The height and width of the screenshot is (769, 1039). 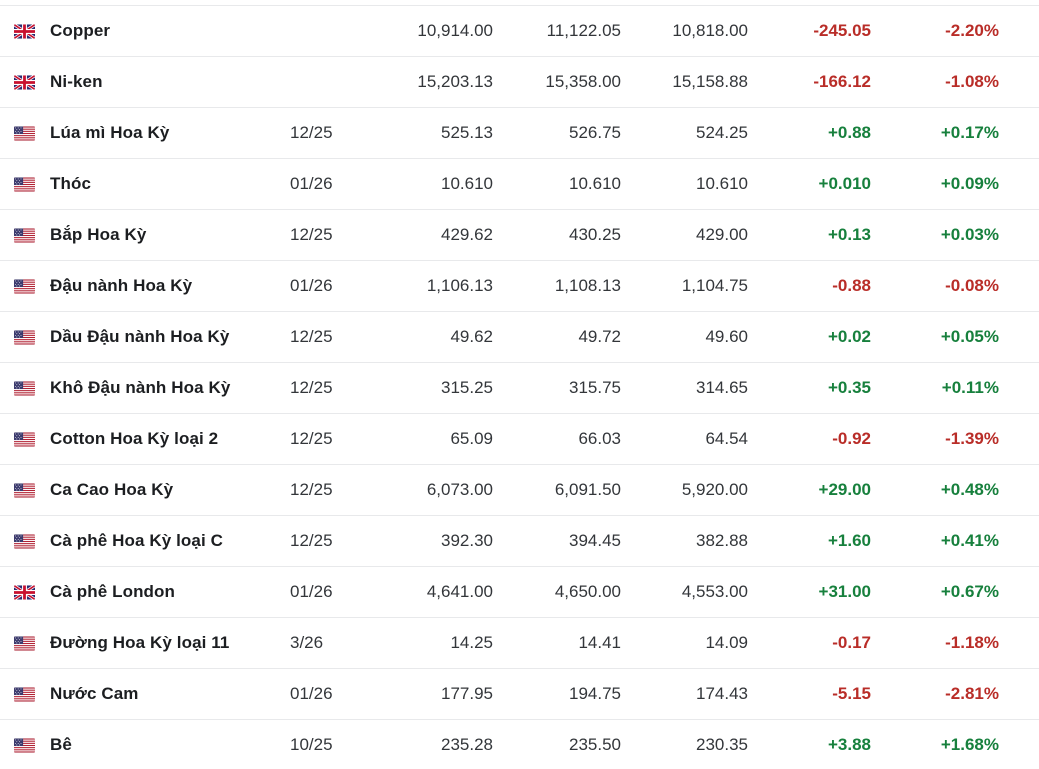 I want to click on commodity-name: Thóc, so click(x=71, y=183).